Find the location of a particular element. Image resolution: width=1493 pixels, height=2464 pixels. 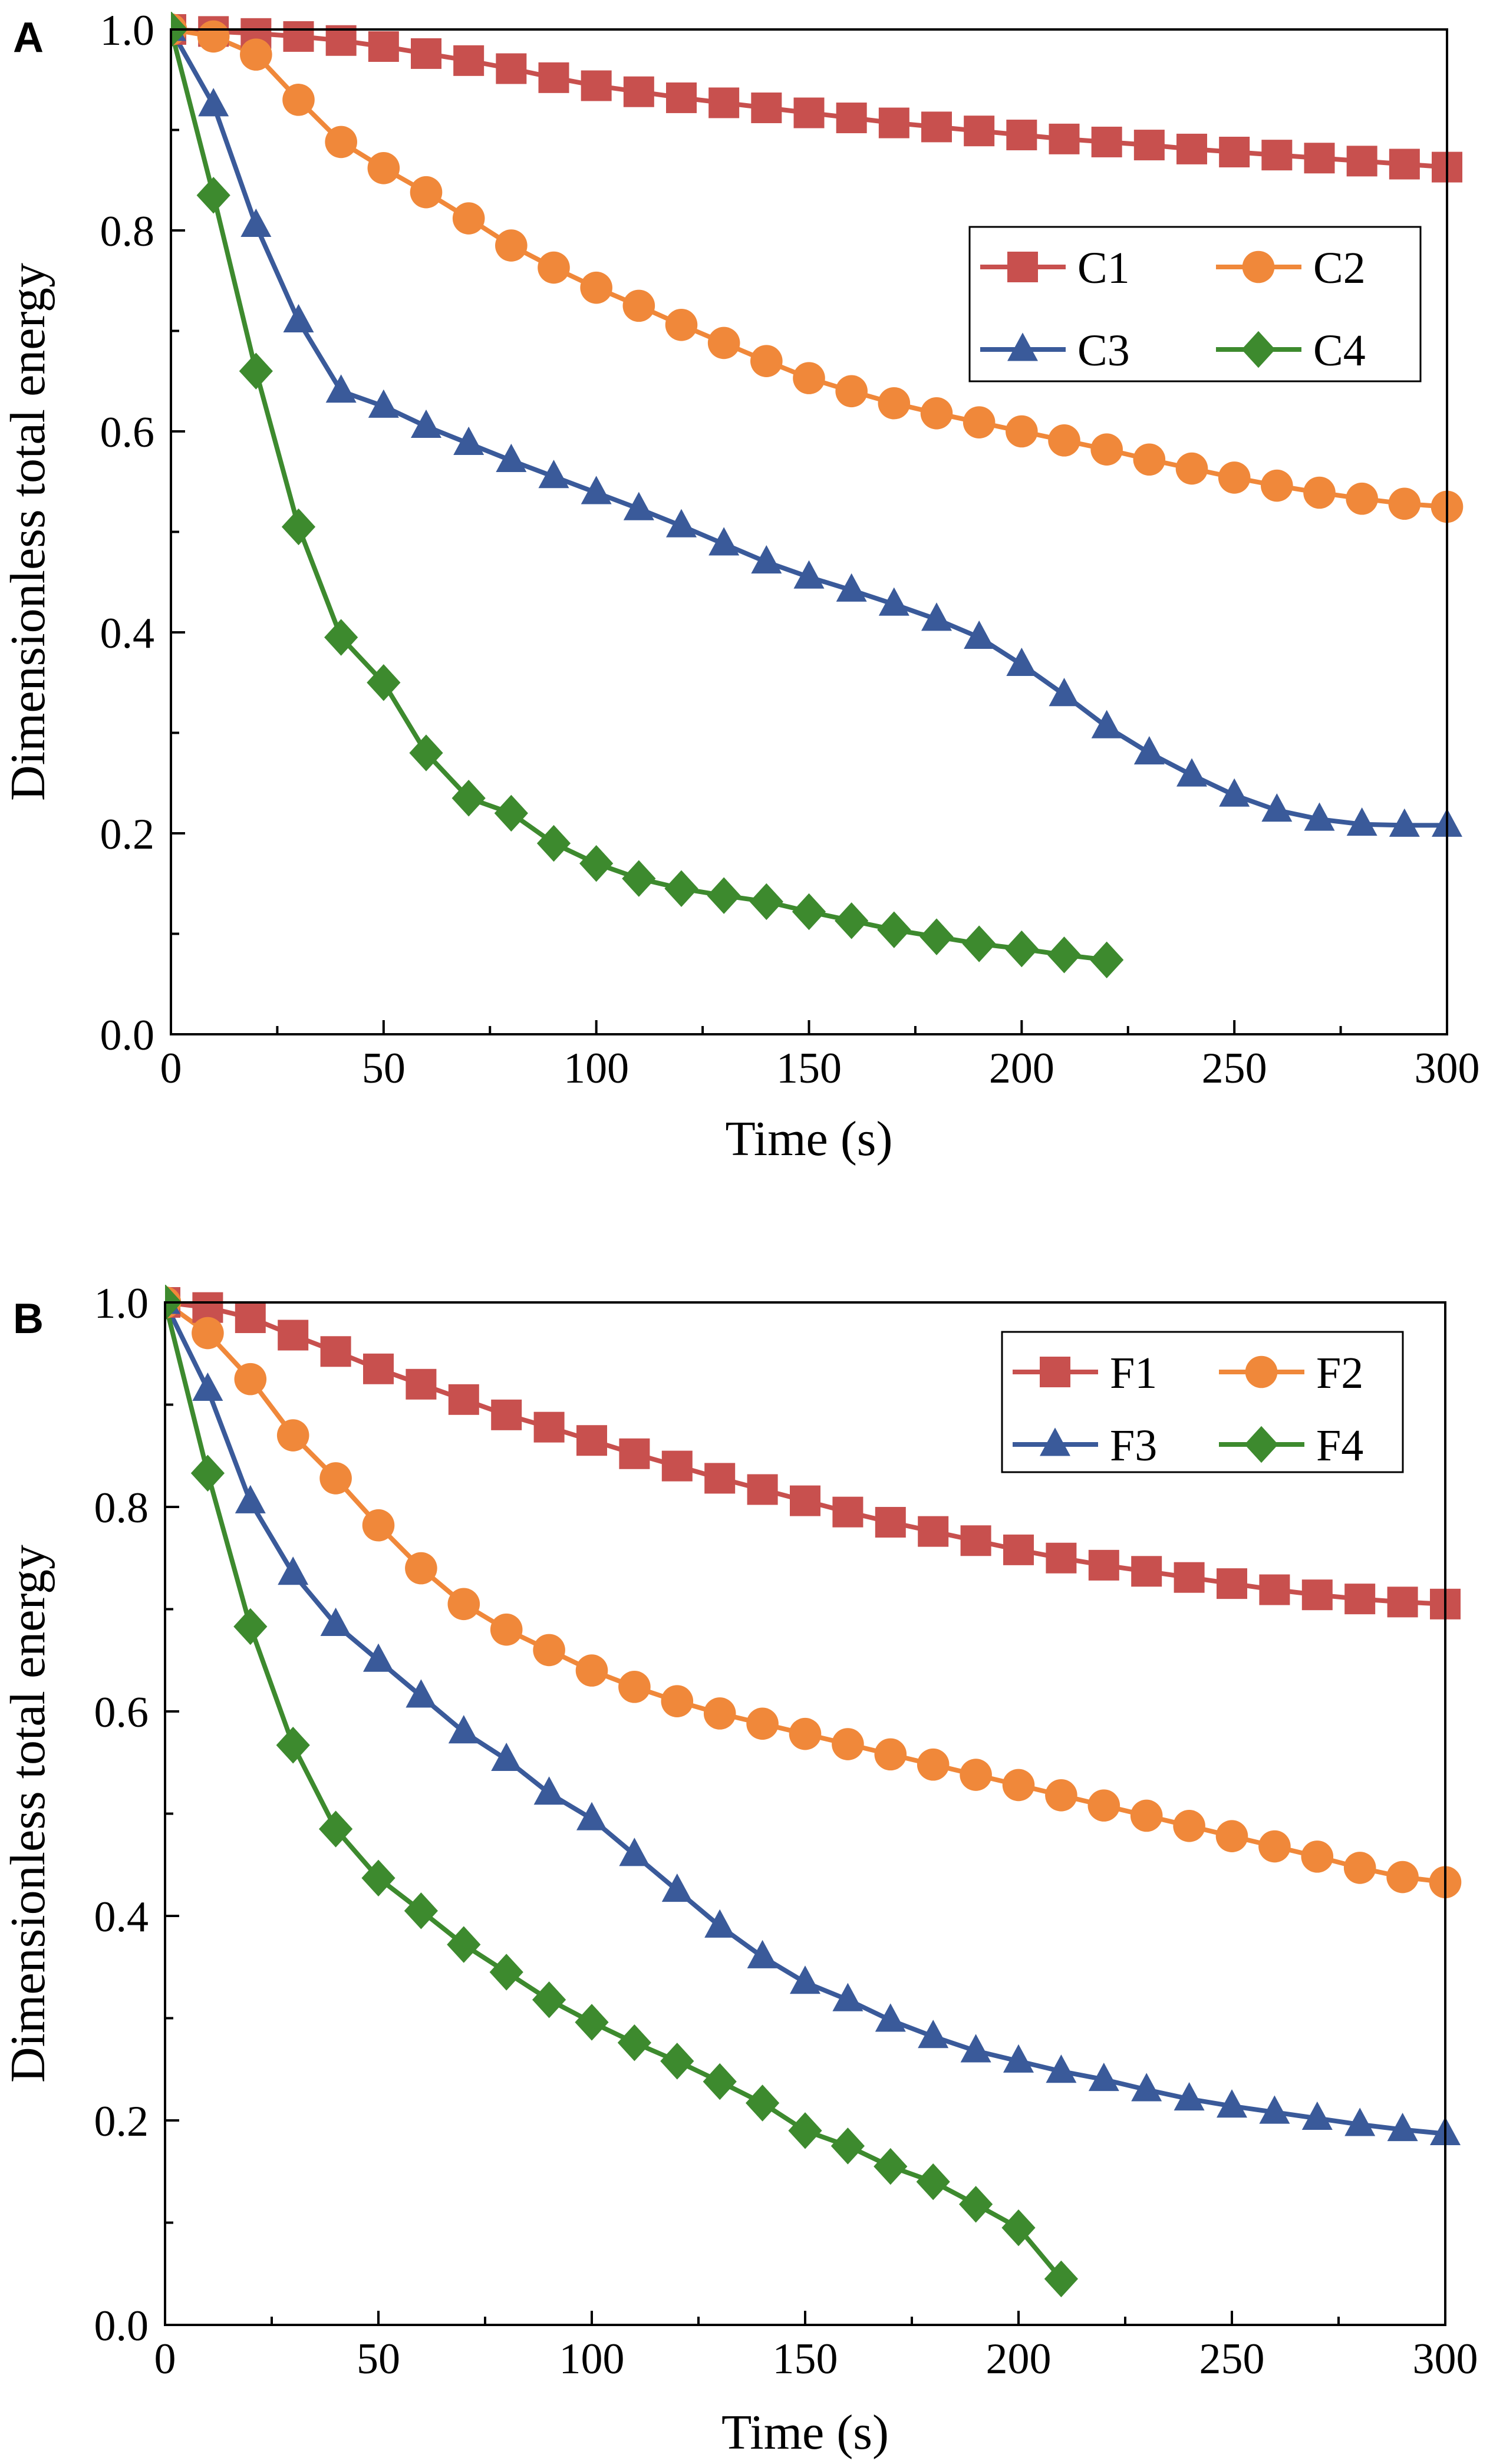

legend-c1-label: C1 is located at coordinates (1103, 268).